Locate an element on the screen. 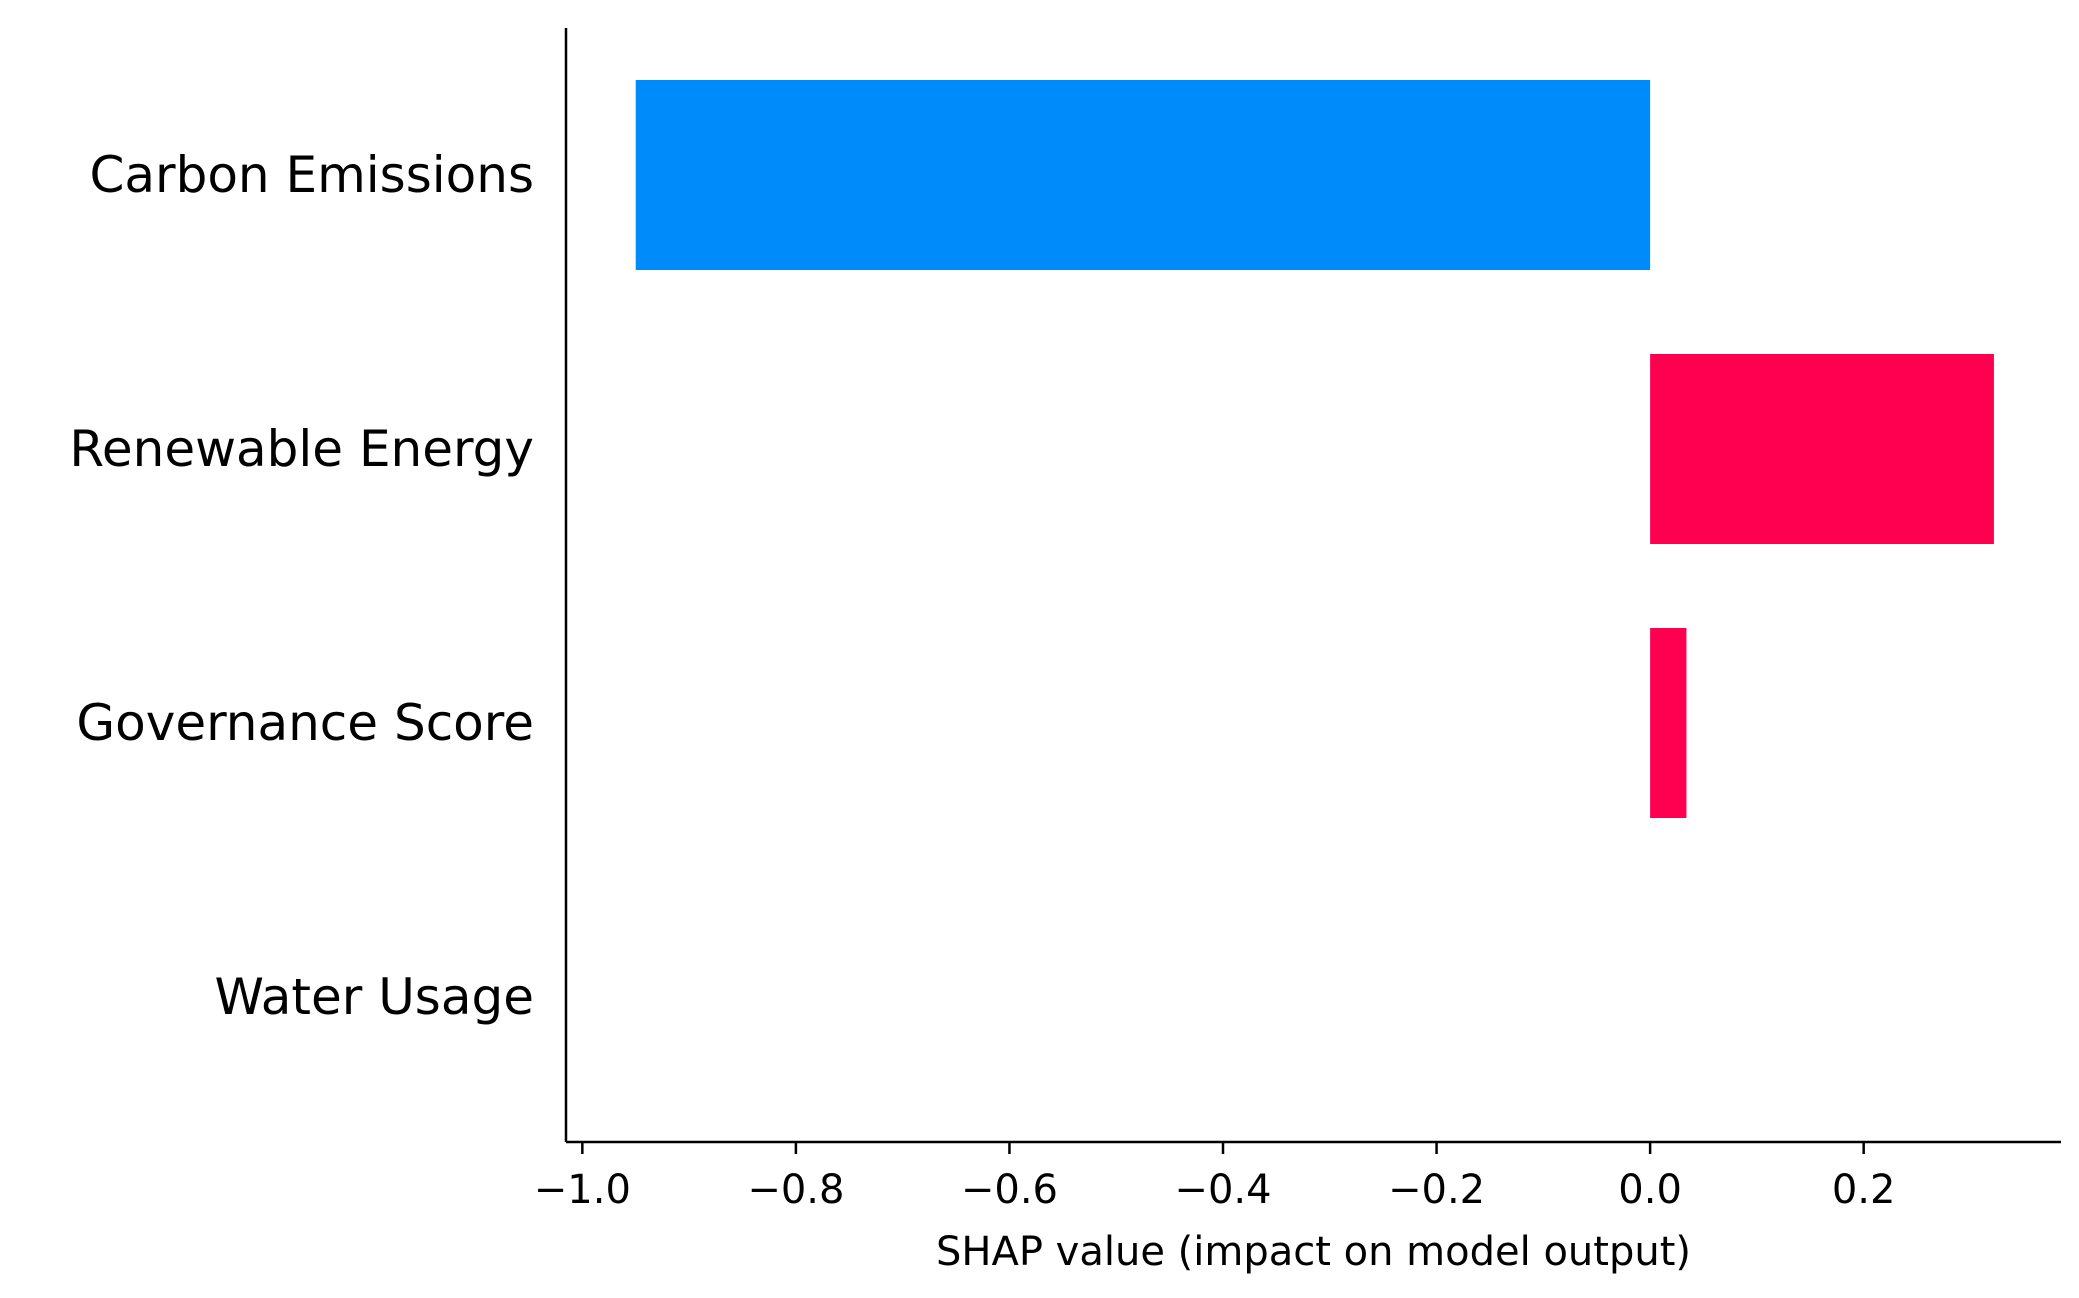 Image resolution: width=2079 pixels, height=1298 pixels. category-label-renewable-energy: Renewable Energy is located at coordinates (301, 449).